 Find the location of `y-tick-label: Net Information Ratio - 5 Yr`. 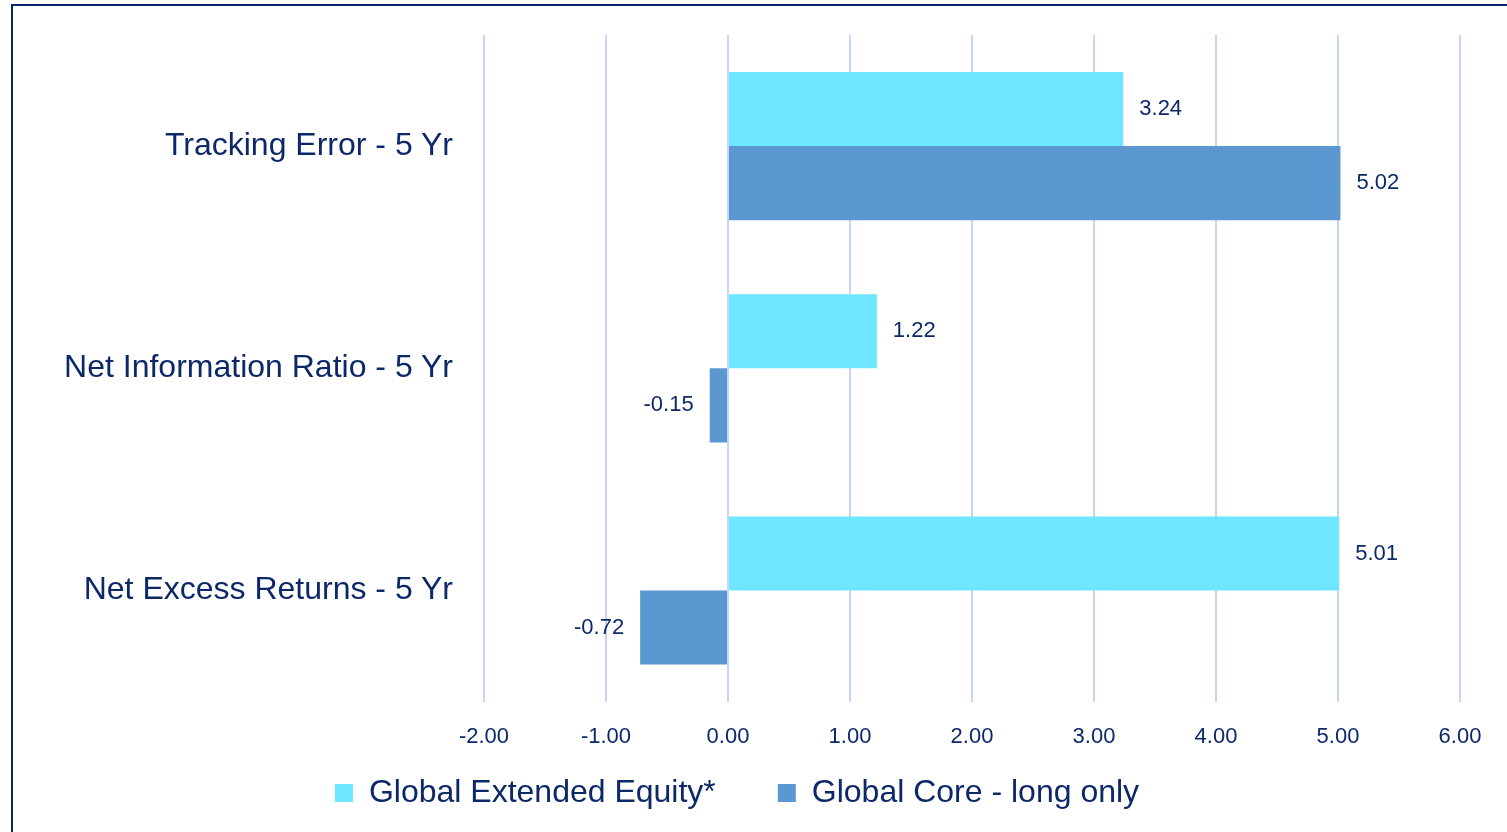

y-tick-label: Net Information Ratio - 5 Yr is located at coordinates (259, 366).